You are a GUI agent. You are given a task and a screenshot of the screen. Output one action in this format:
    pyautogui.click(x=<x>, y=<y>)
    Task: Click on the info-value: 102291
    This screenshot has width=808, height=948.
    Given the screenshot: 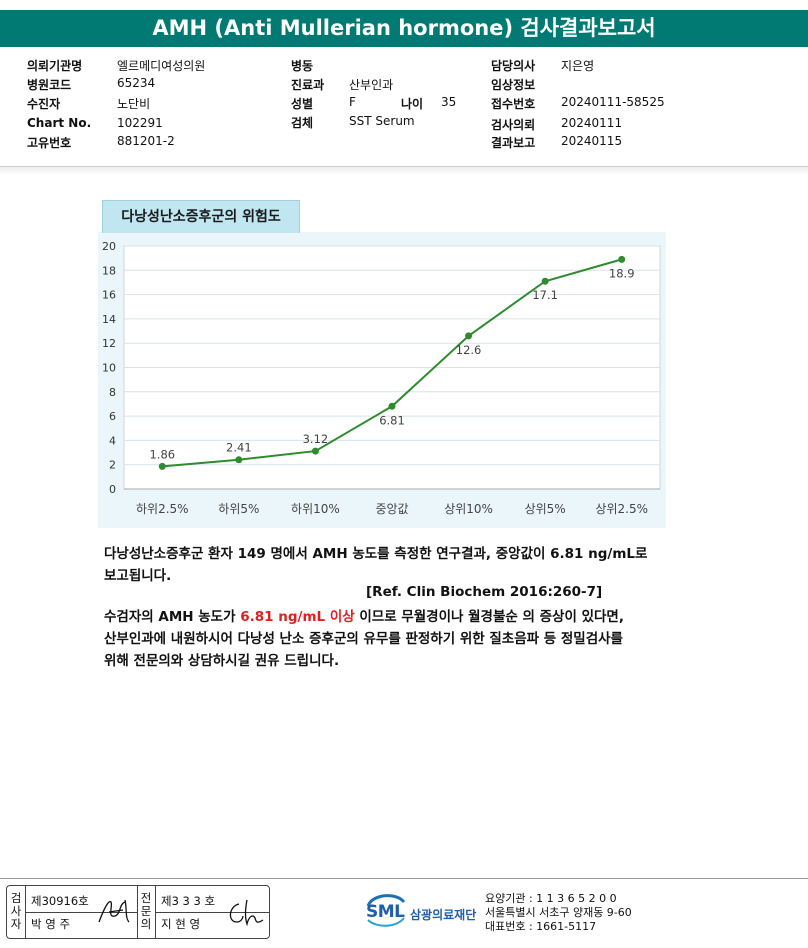 What is the action you would take?
    pyautogui.click(x=140, y=123)
    